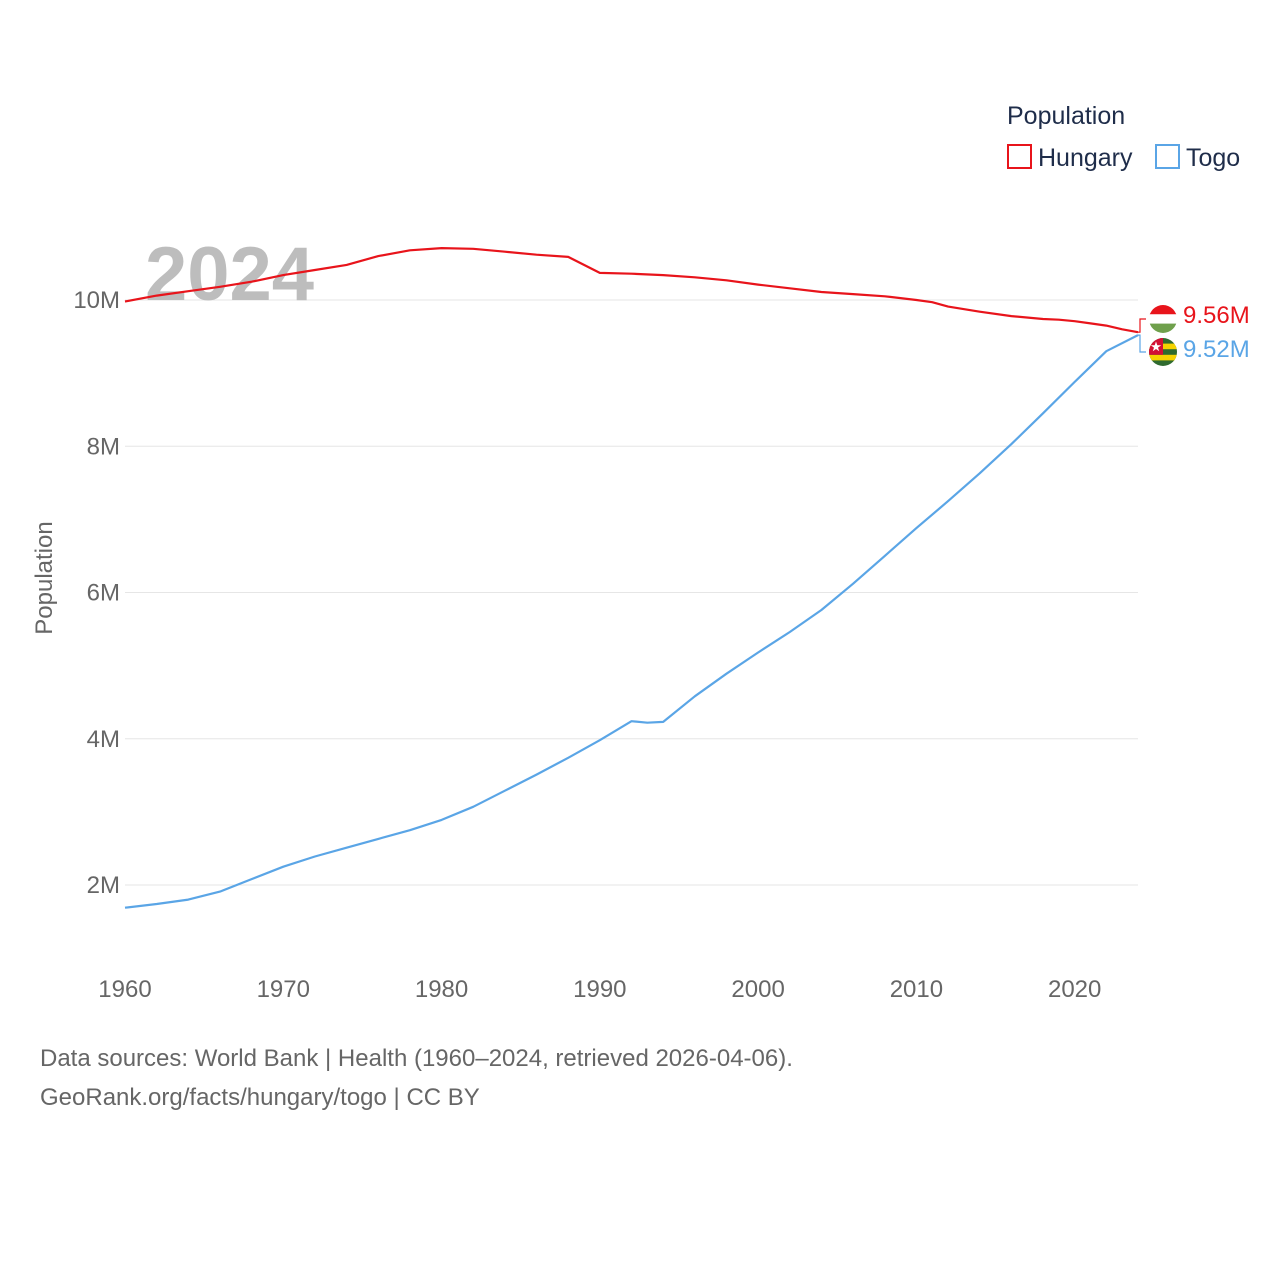 The width and height of the screenshot is (1280, 1280). Describe the element at coordinates (1074, 989) in the screenshot. I see `x-tick-label: 2020` at that location.